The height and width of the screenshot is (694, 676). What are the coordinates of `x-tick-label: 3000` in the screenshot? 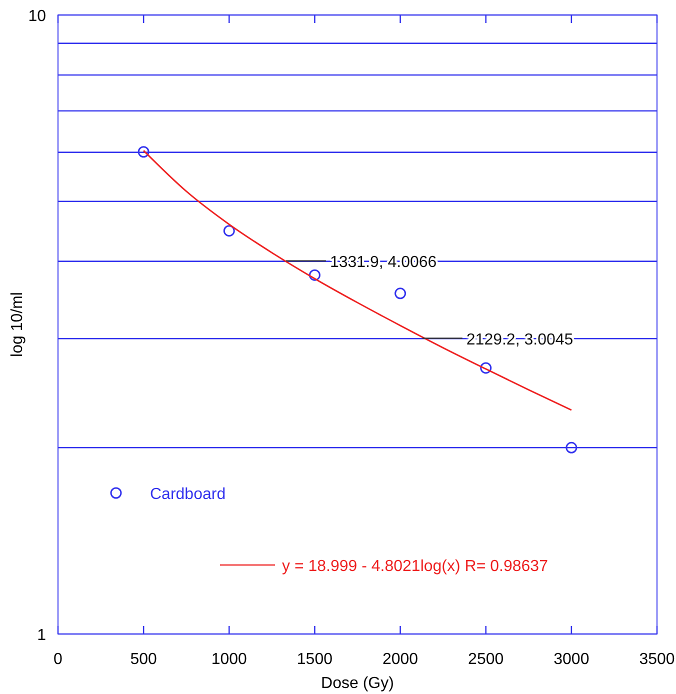 It's located at (572, 659).